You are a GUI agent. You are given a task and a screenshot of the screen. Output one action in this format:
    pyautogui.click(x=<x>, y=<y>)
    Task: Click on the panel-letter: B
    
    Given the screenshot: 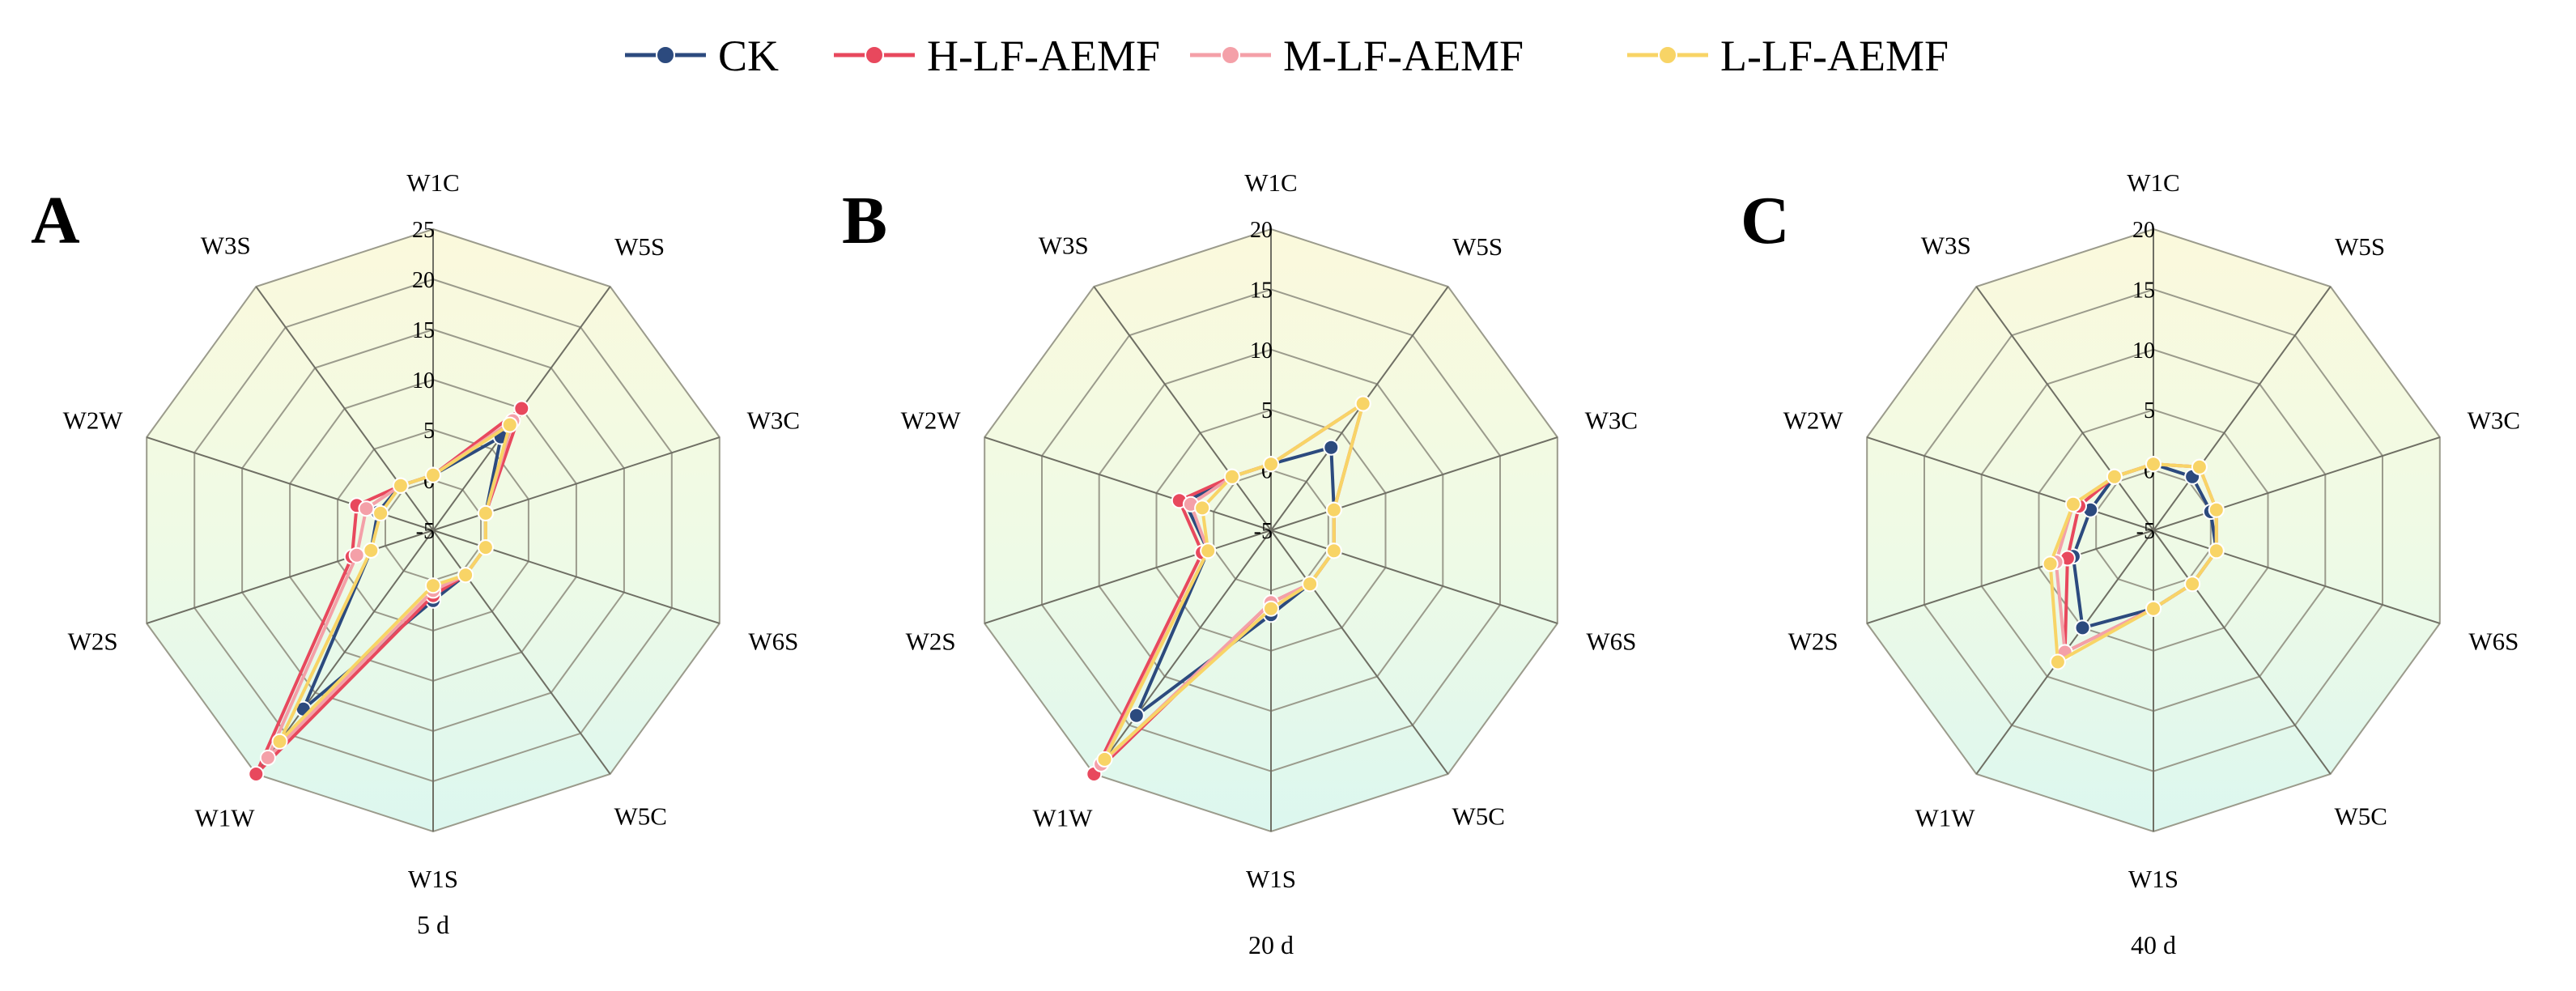 What is the action you would take?
    pyautogui.click(x=865, y=220)
    